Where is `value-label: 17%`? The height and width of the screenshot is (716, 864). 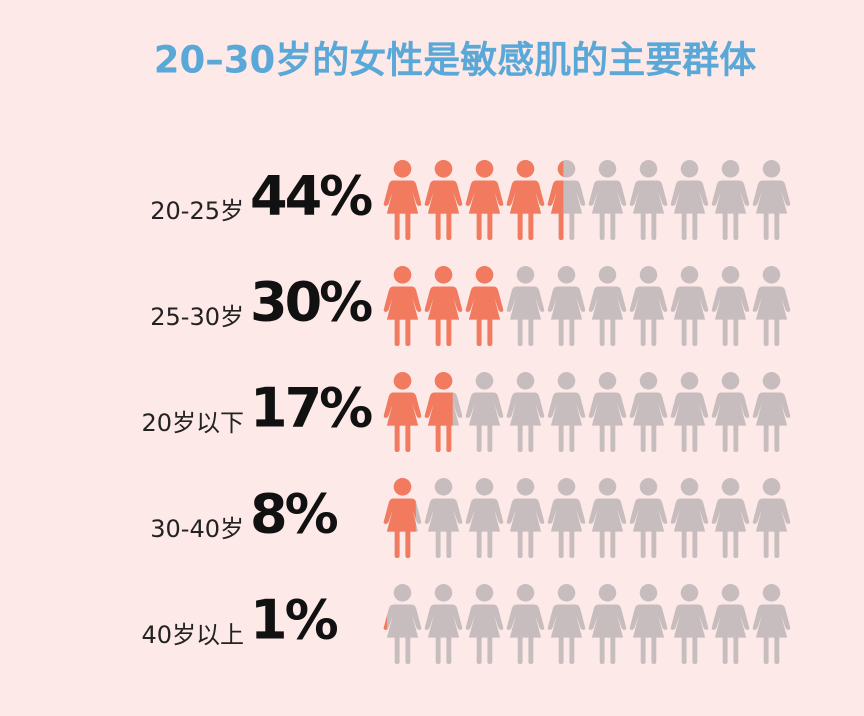
value-label: 17% is located at coordinates (311, 408).